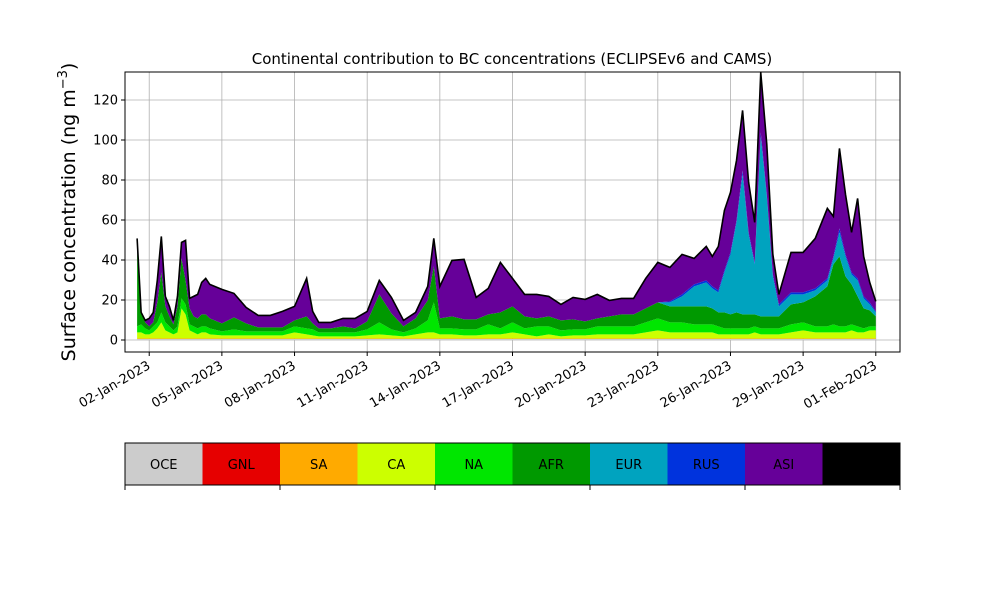 This screenshot has width=1000, height=600. Describe the element at coordinates (63, 79) in the screenshot. I see `y-axis-label-superscript: −3` at that location.